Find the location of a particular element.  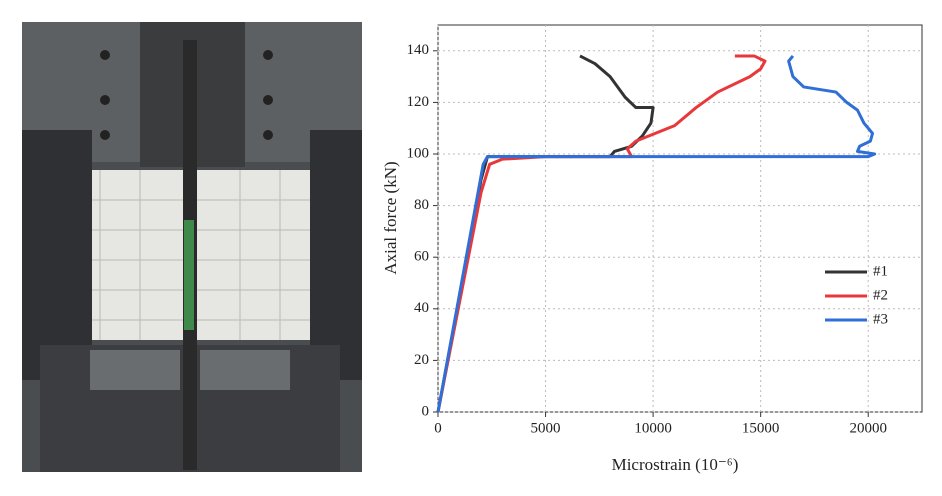

legend-label: #2 is located at coordinates (880, 295).